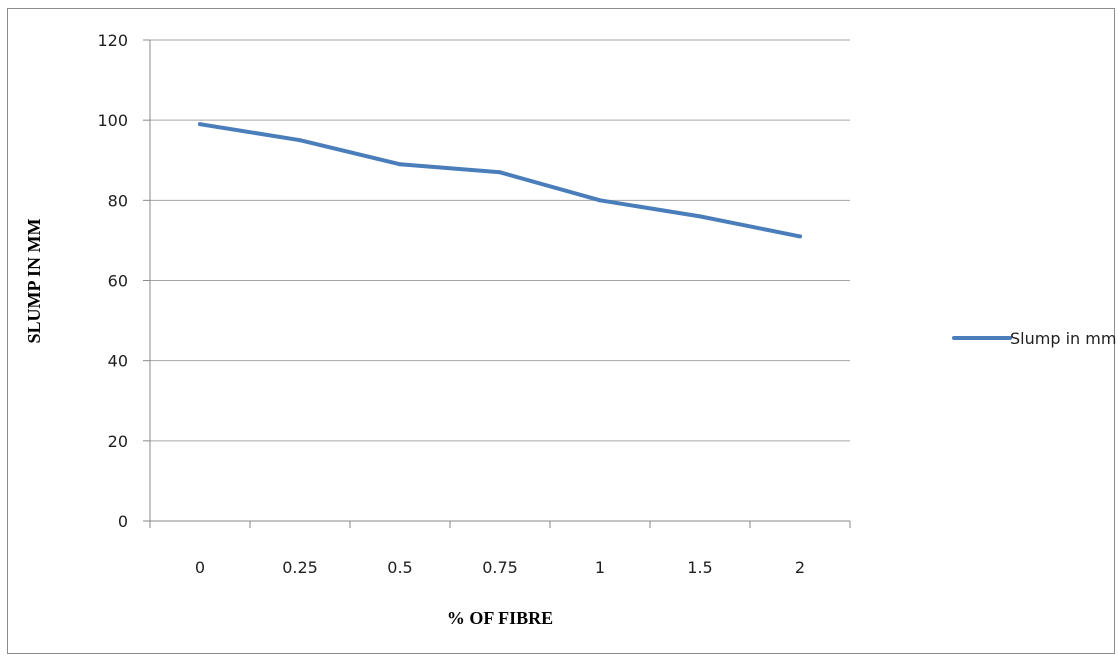 This screenshot has width=1118, height=657. Describe the element at coordinates (800, 567) in the screenshot. I see `x-tick-label: 2` at that location.